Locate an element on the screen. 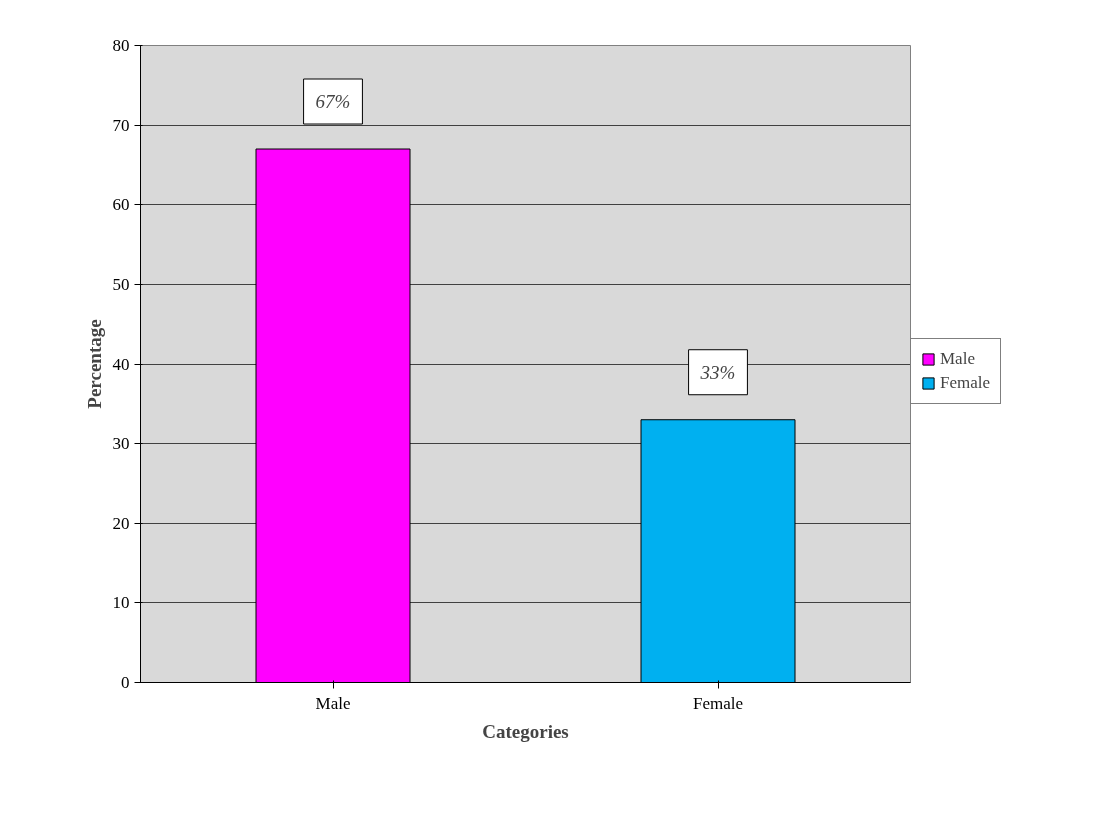  legend-label: Female is located at coordinates (965, 382).